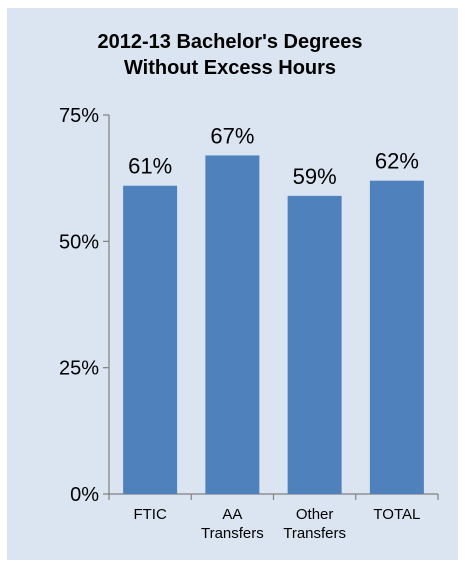  I want to click on x-tick-label: FTIC, so click(149, 514).